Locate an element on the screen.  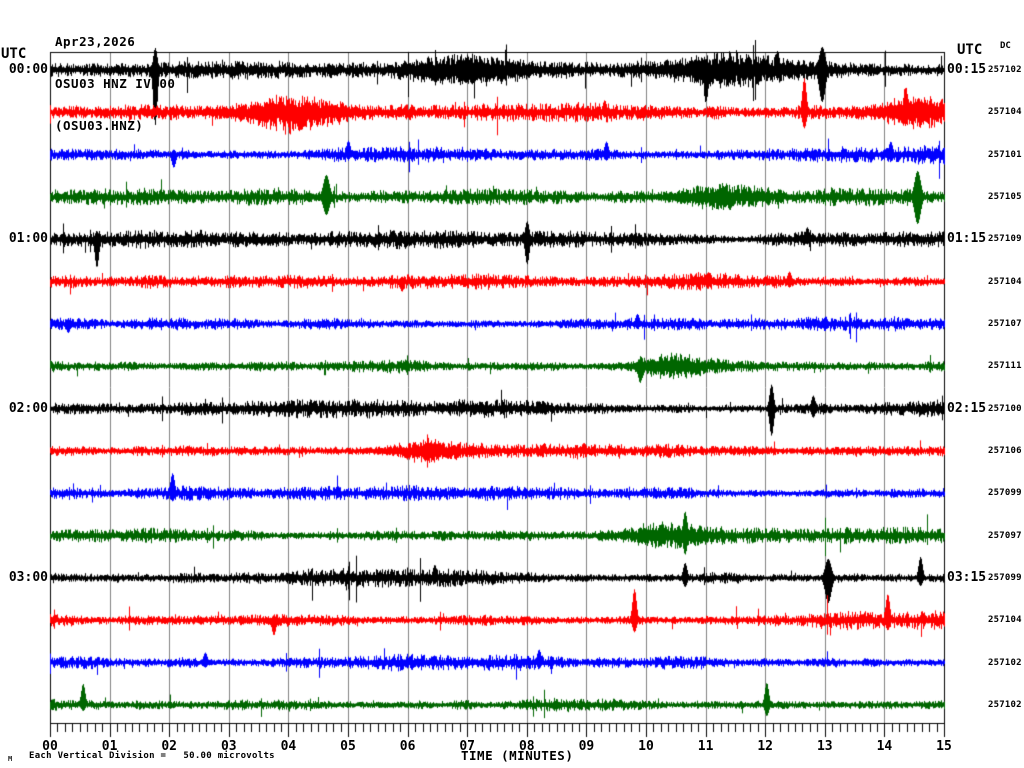
x-tick-label: 07 is located at coordinates (467, 746).